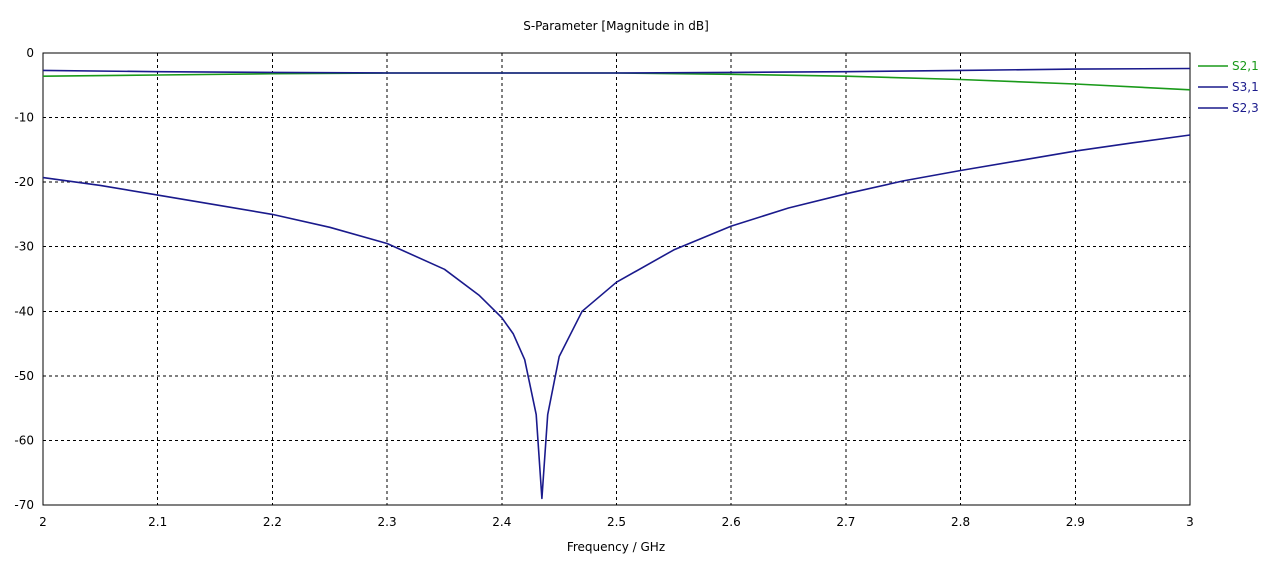 The height and width of the screenshot is (561, 1280). Describe the element at coordinates (24, 505) in the screenshot. I see `y-tick-label: -70` at that location.